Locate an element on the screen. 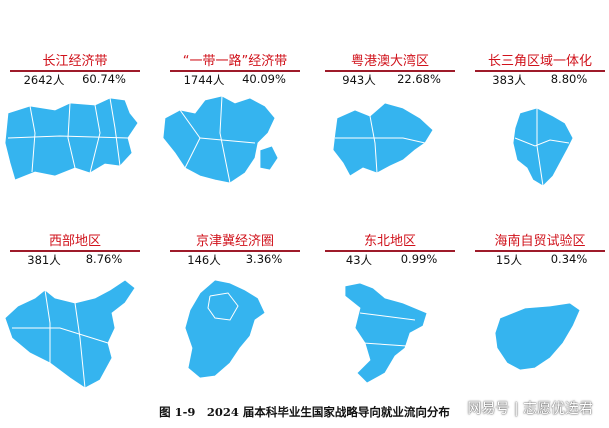 This screenshot has width=609, height=428. region-name: 京津冀经济圈 is located at coordinates (235, 241).